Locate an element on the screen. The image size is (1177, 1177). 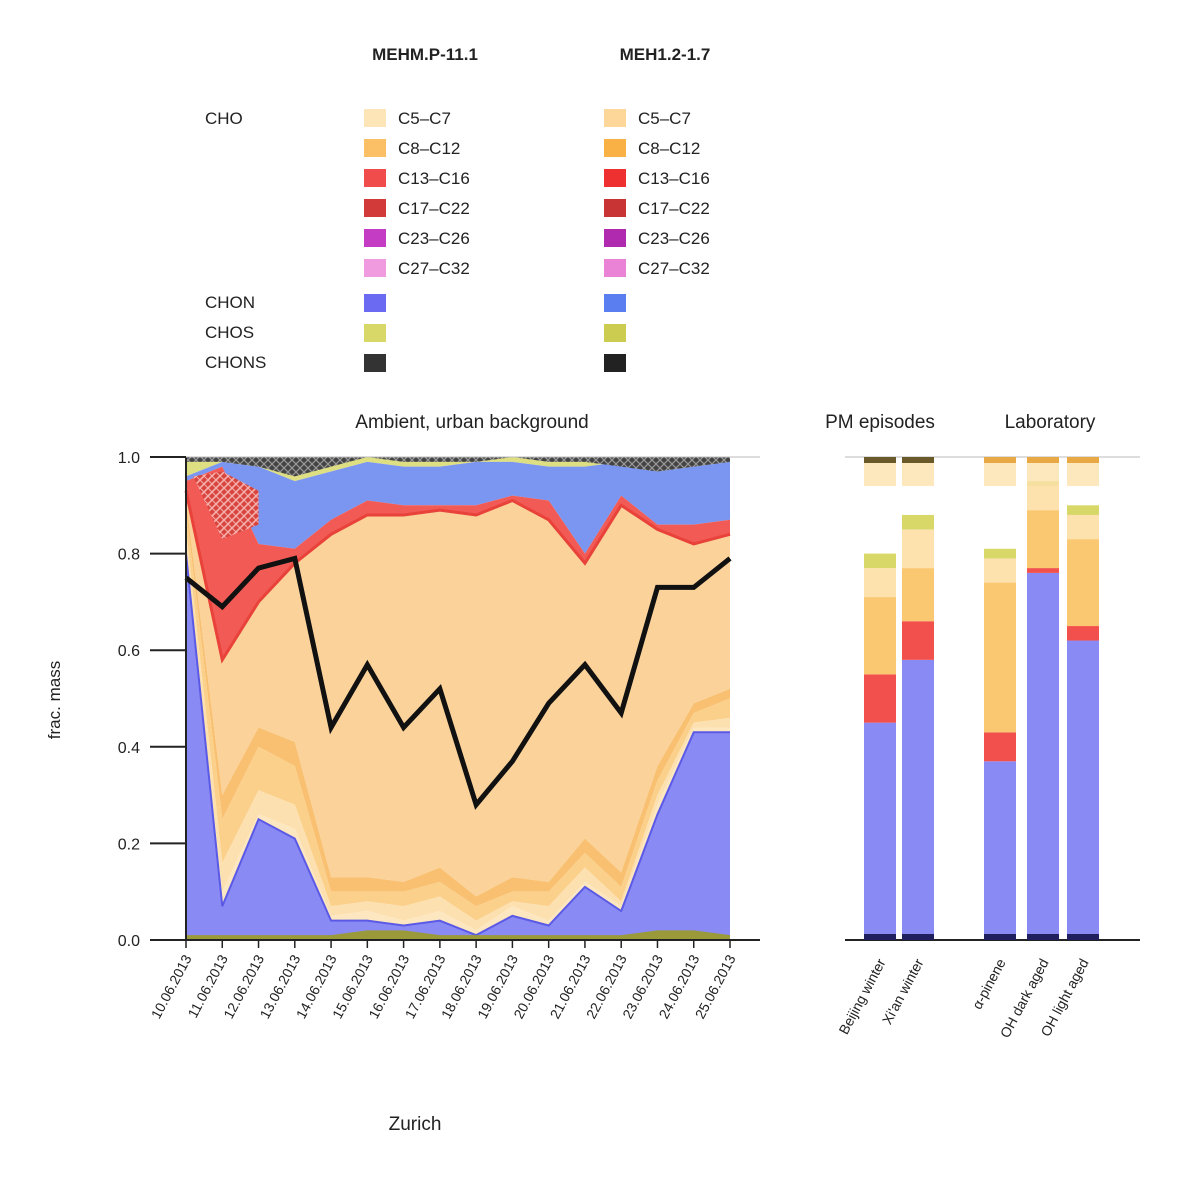
panel-title-lab: Laboratory is located at coordinates (1050, 422).